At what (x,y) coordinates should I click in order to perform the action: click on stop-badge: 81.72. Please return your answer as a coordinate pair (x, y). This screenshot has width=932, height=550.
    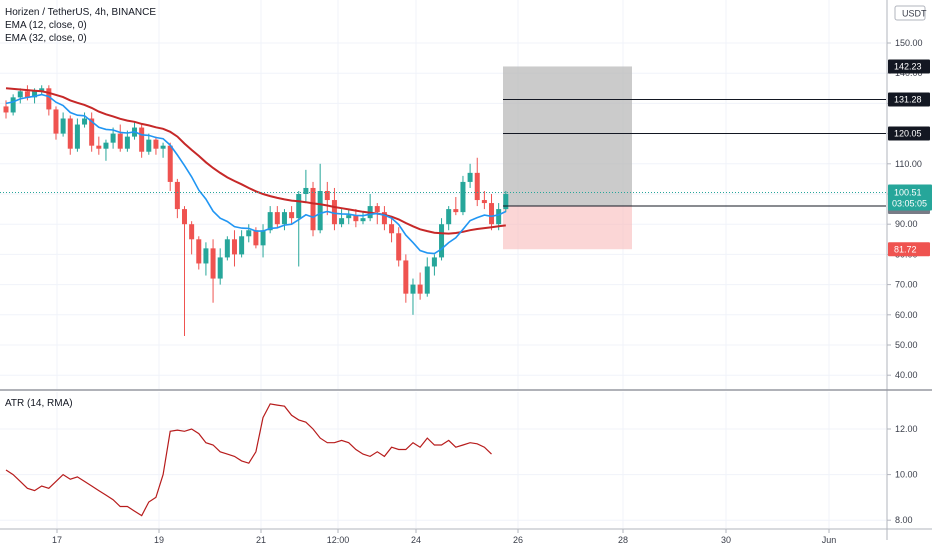
    Looking at the image, I should click on (905, 249).